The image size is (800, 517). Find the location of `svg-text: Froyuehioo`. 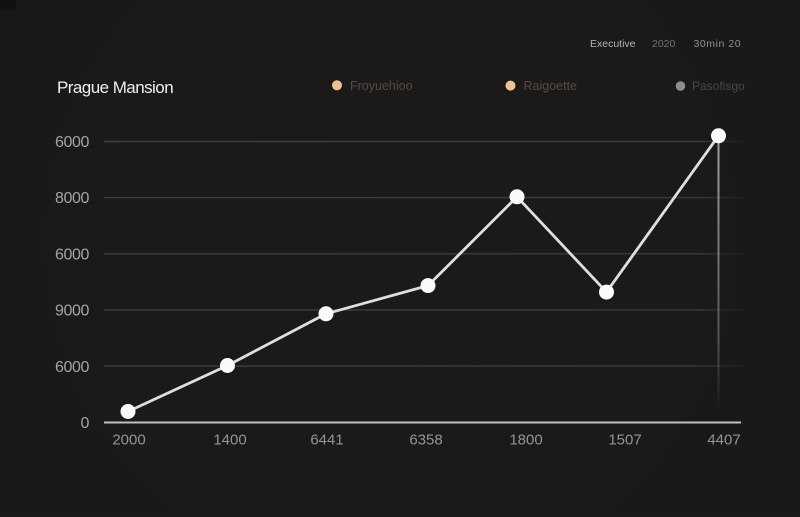

svg-text: Froyuehioo is located at coordinates (381, 86).